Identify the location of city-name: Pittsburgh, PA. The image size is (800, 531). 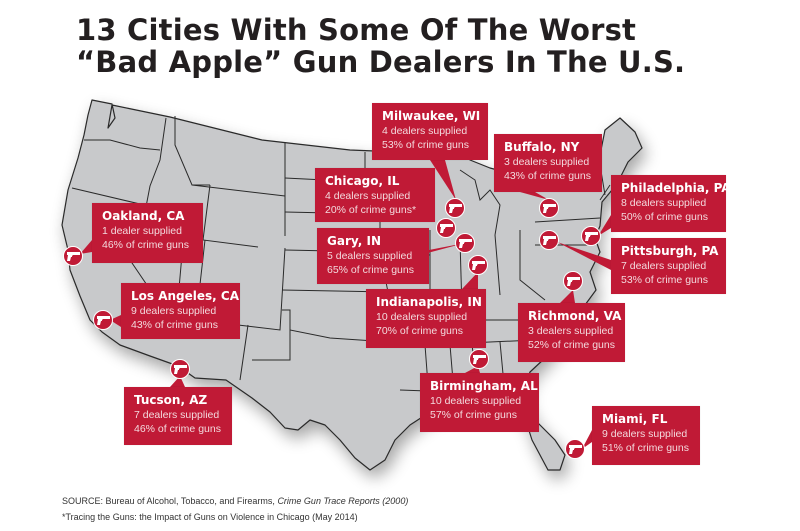
(670, 251).